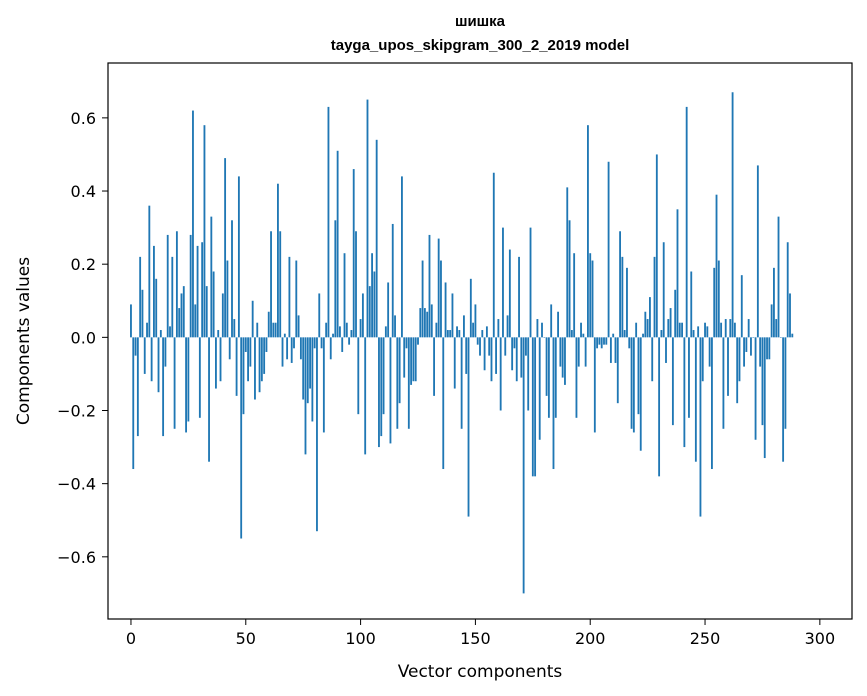 The width and height of the screenshot is (867, 696). Describe the element at coordinates (360, 638) in the screenshot. I see `x-tick-label: 100` at that location.